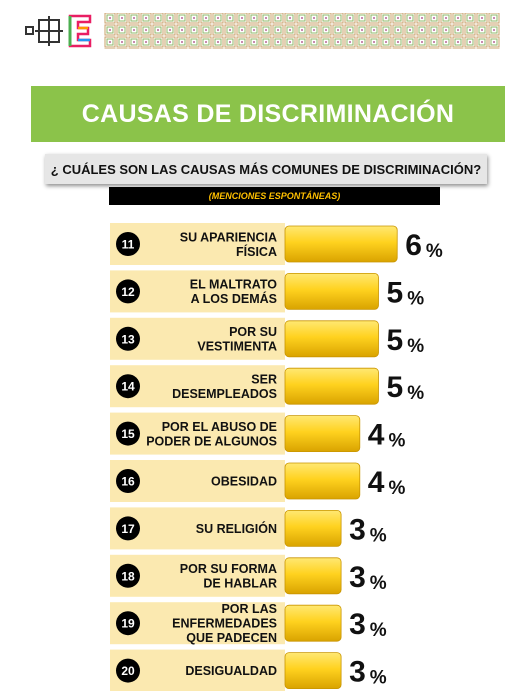 The height and width of the screenshot is (691, 509). I want to click on rank-number: 14, so click(128, 387).